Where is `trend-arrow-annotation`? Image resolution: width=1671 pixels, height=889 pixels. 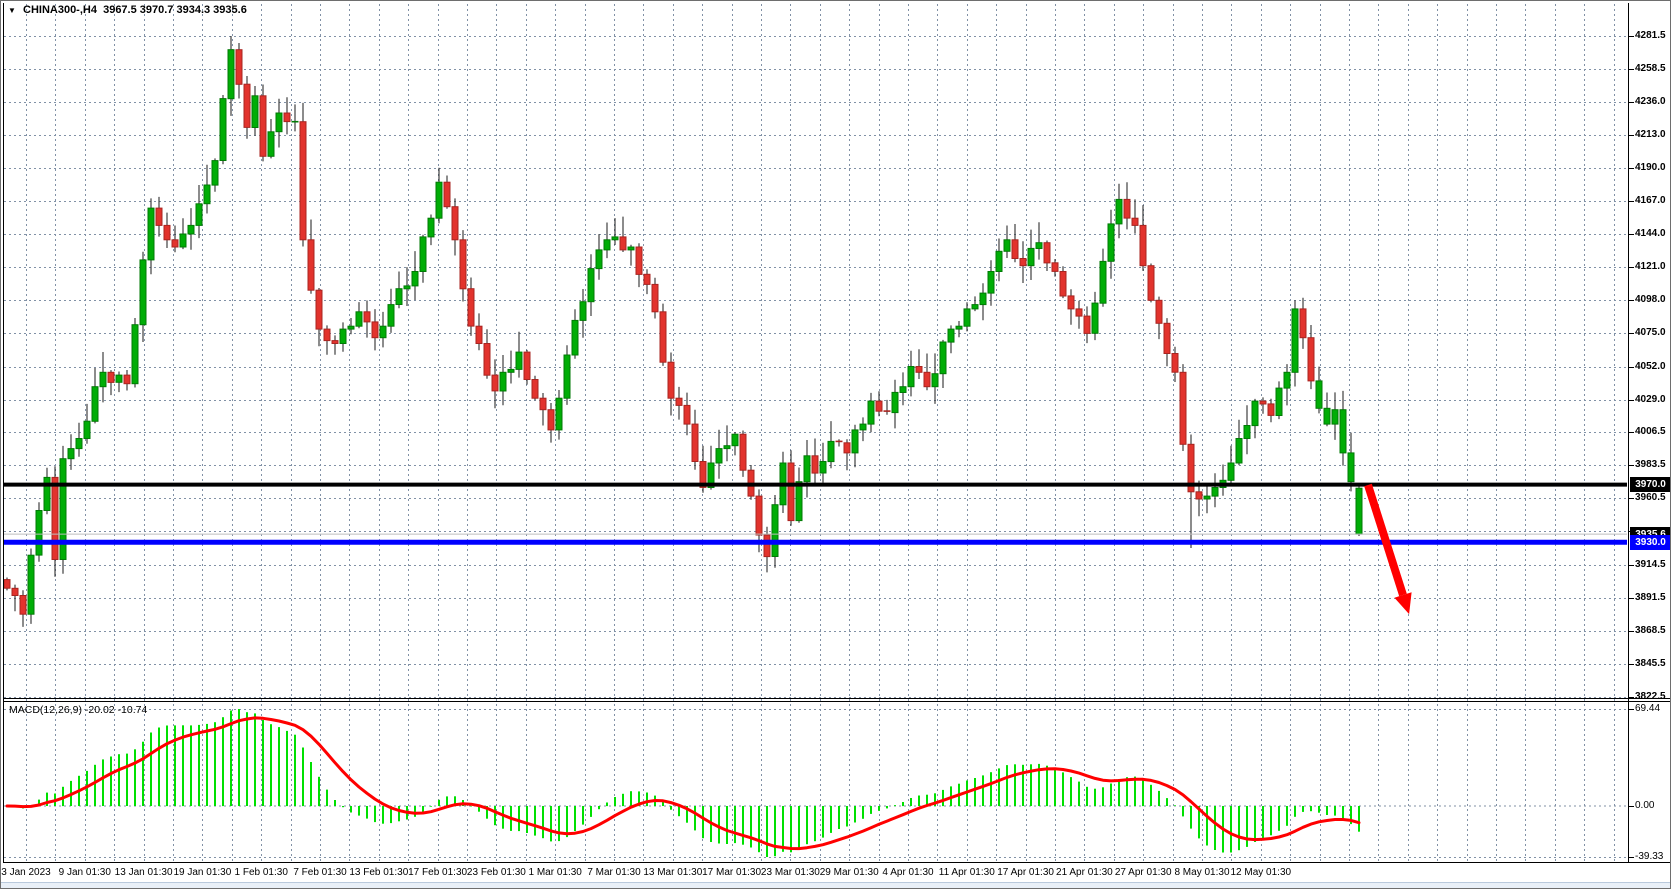 trend-arrow-annotation is located at coordinates (1388, 549).